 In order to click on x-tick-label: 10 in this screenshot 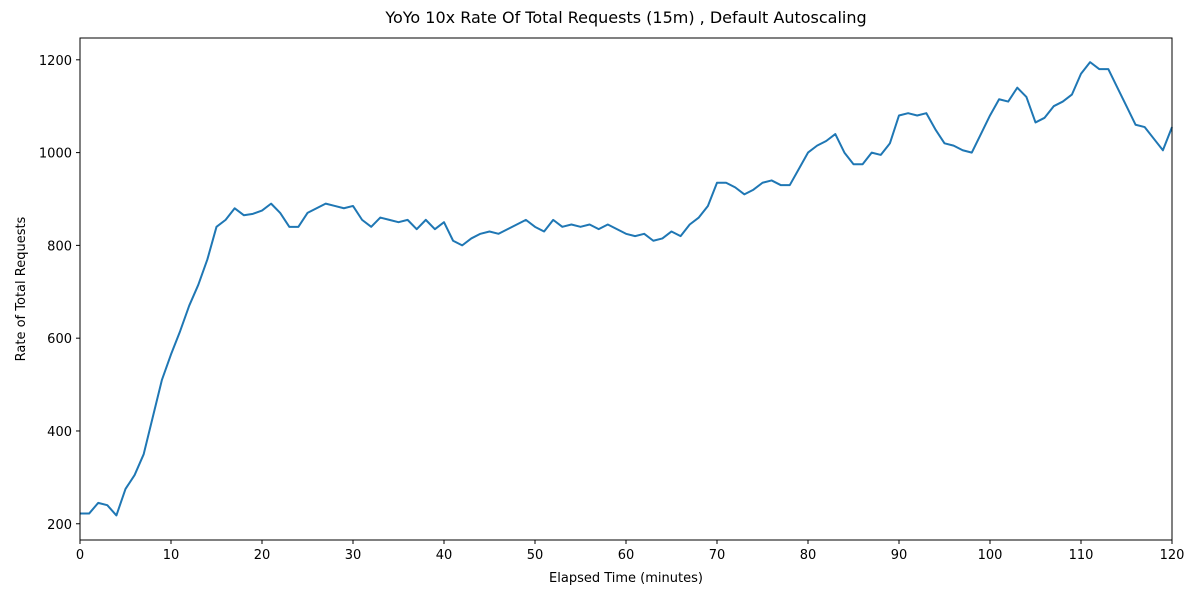, I will do `click(171, 555)`.